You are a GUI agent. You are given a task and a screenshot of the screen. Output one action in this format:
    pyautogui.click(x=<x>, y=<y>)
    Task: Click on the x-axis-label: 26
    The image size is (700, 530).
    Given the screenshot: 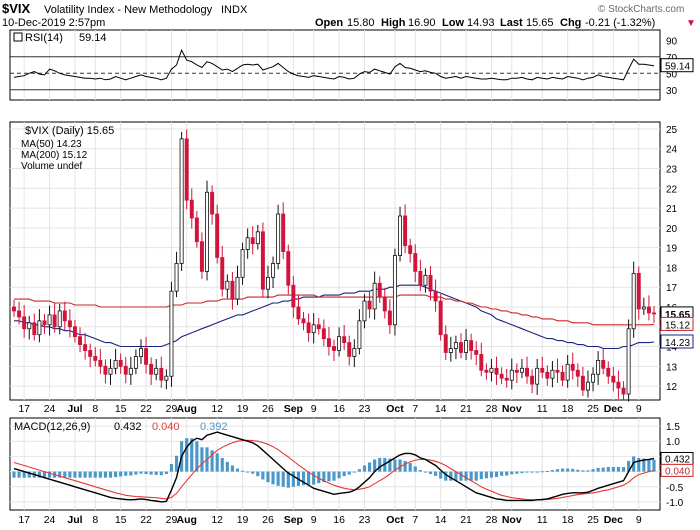 What is the action you would take?
    pyautogui.click(x=268, y=409)
    